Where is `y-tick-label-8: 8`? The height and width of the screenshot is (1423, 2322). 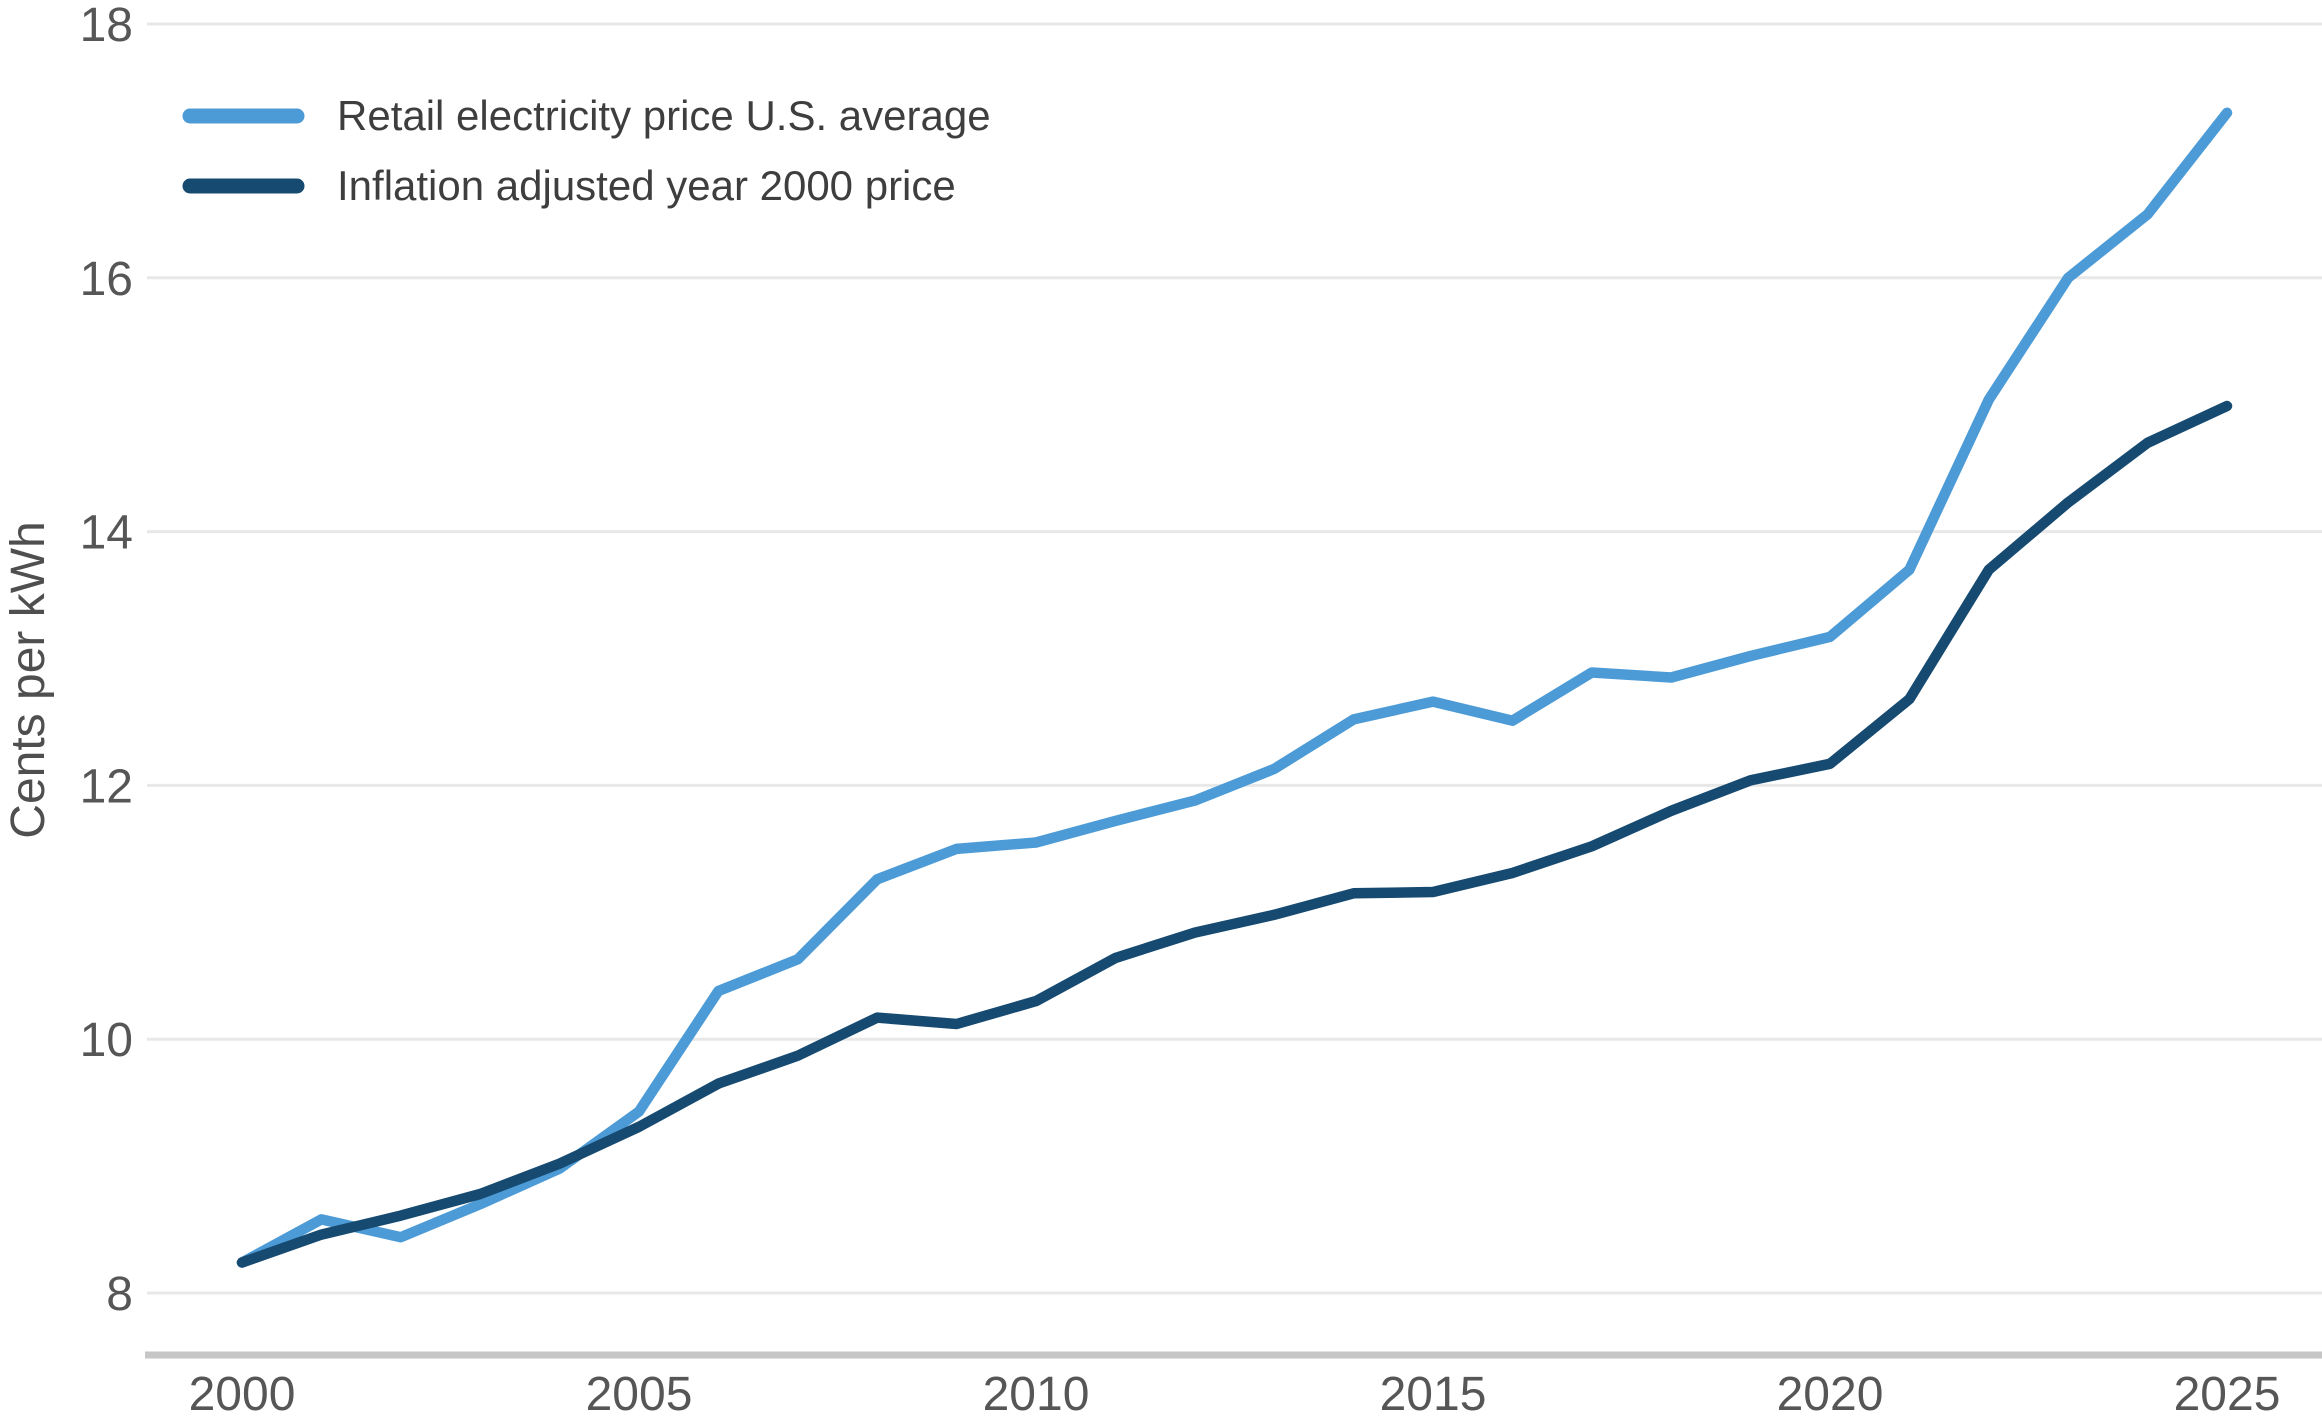
y-tick-label-8: 8 is located at coordinates (119, 1294).